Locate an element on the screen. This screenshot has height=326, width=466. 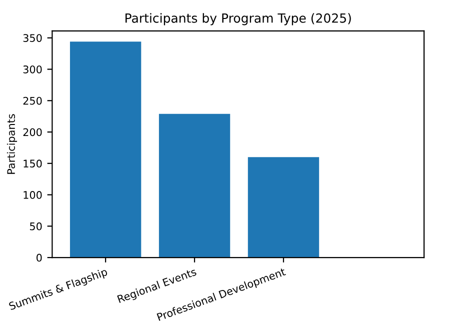
y-tick-label: 250 is located at coordinates (32, 100).